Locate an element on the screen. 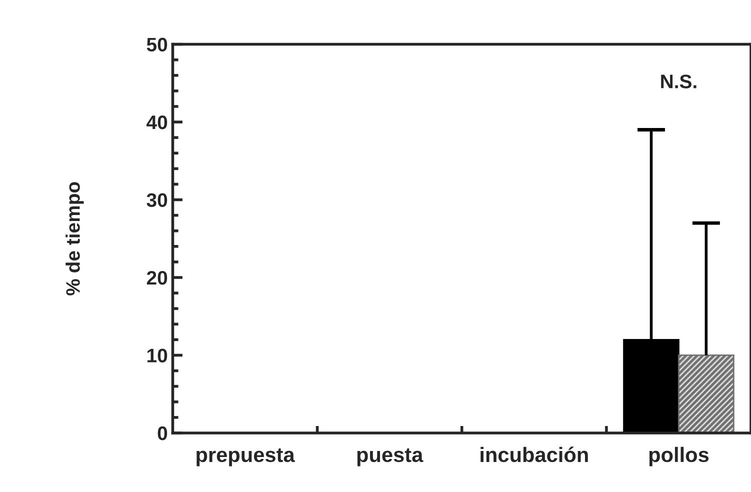 The width and height of the screenshot is (751, 492). annotation: N.S. is located at coordinates (678, 81).